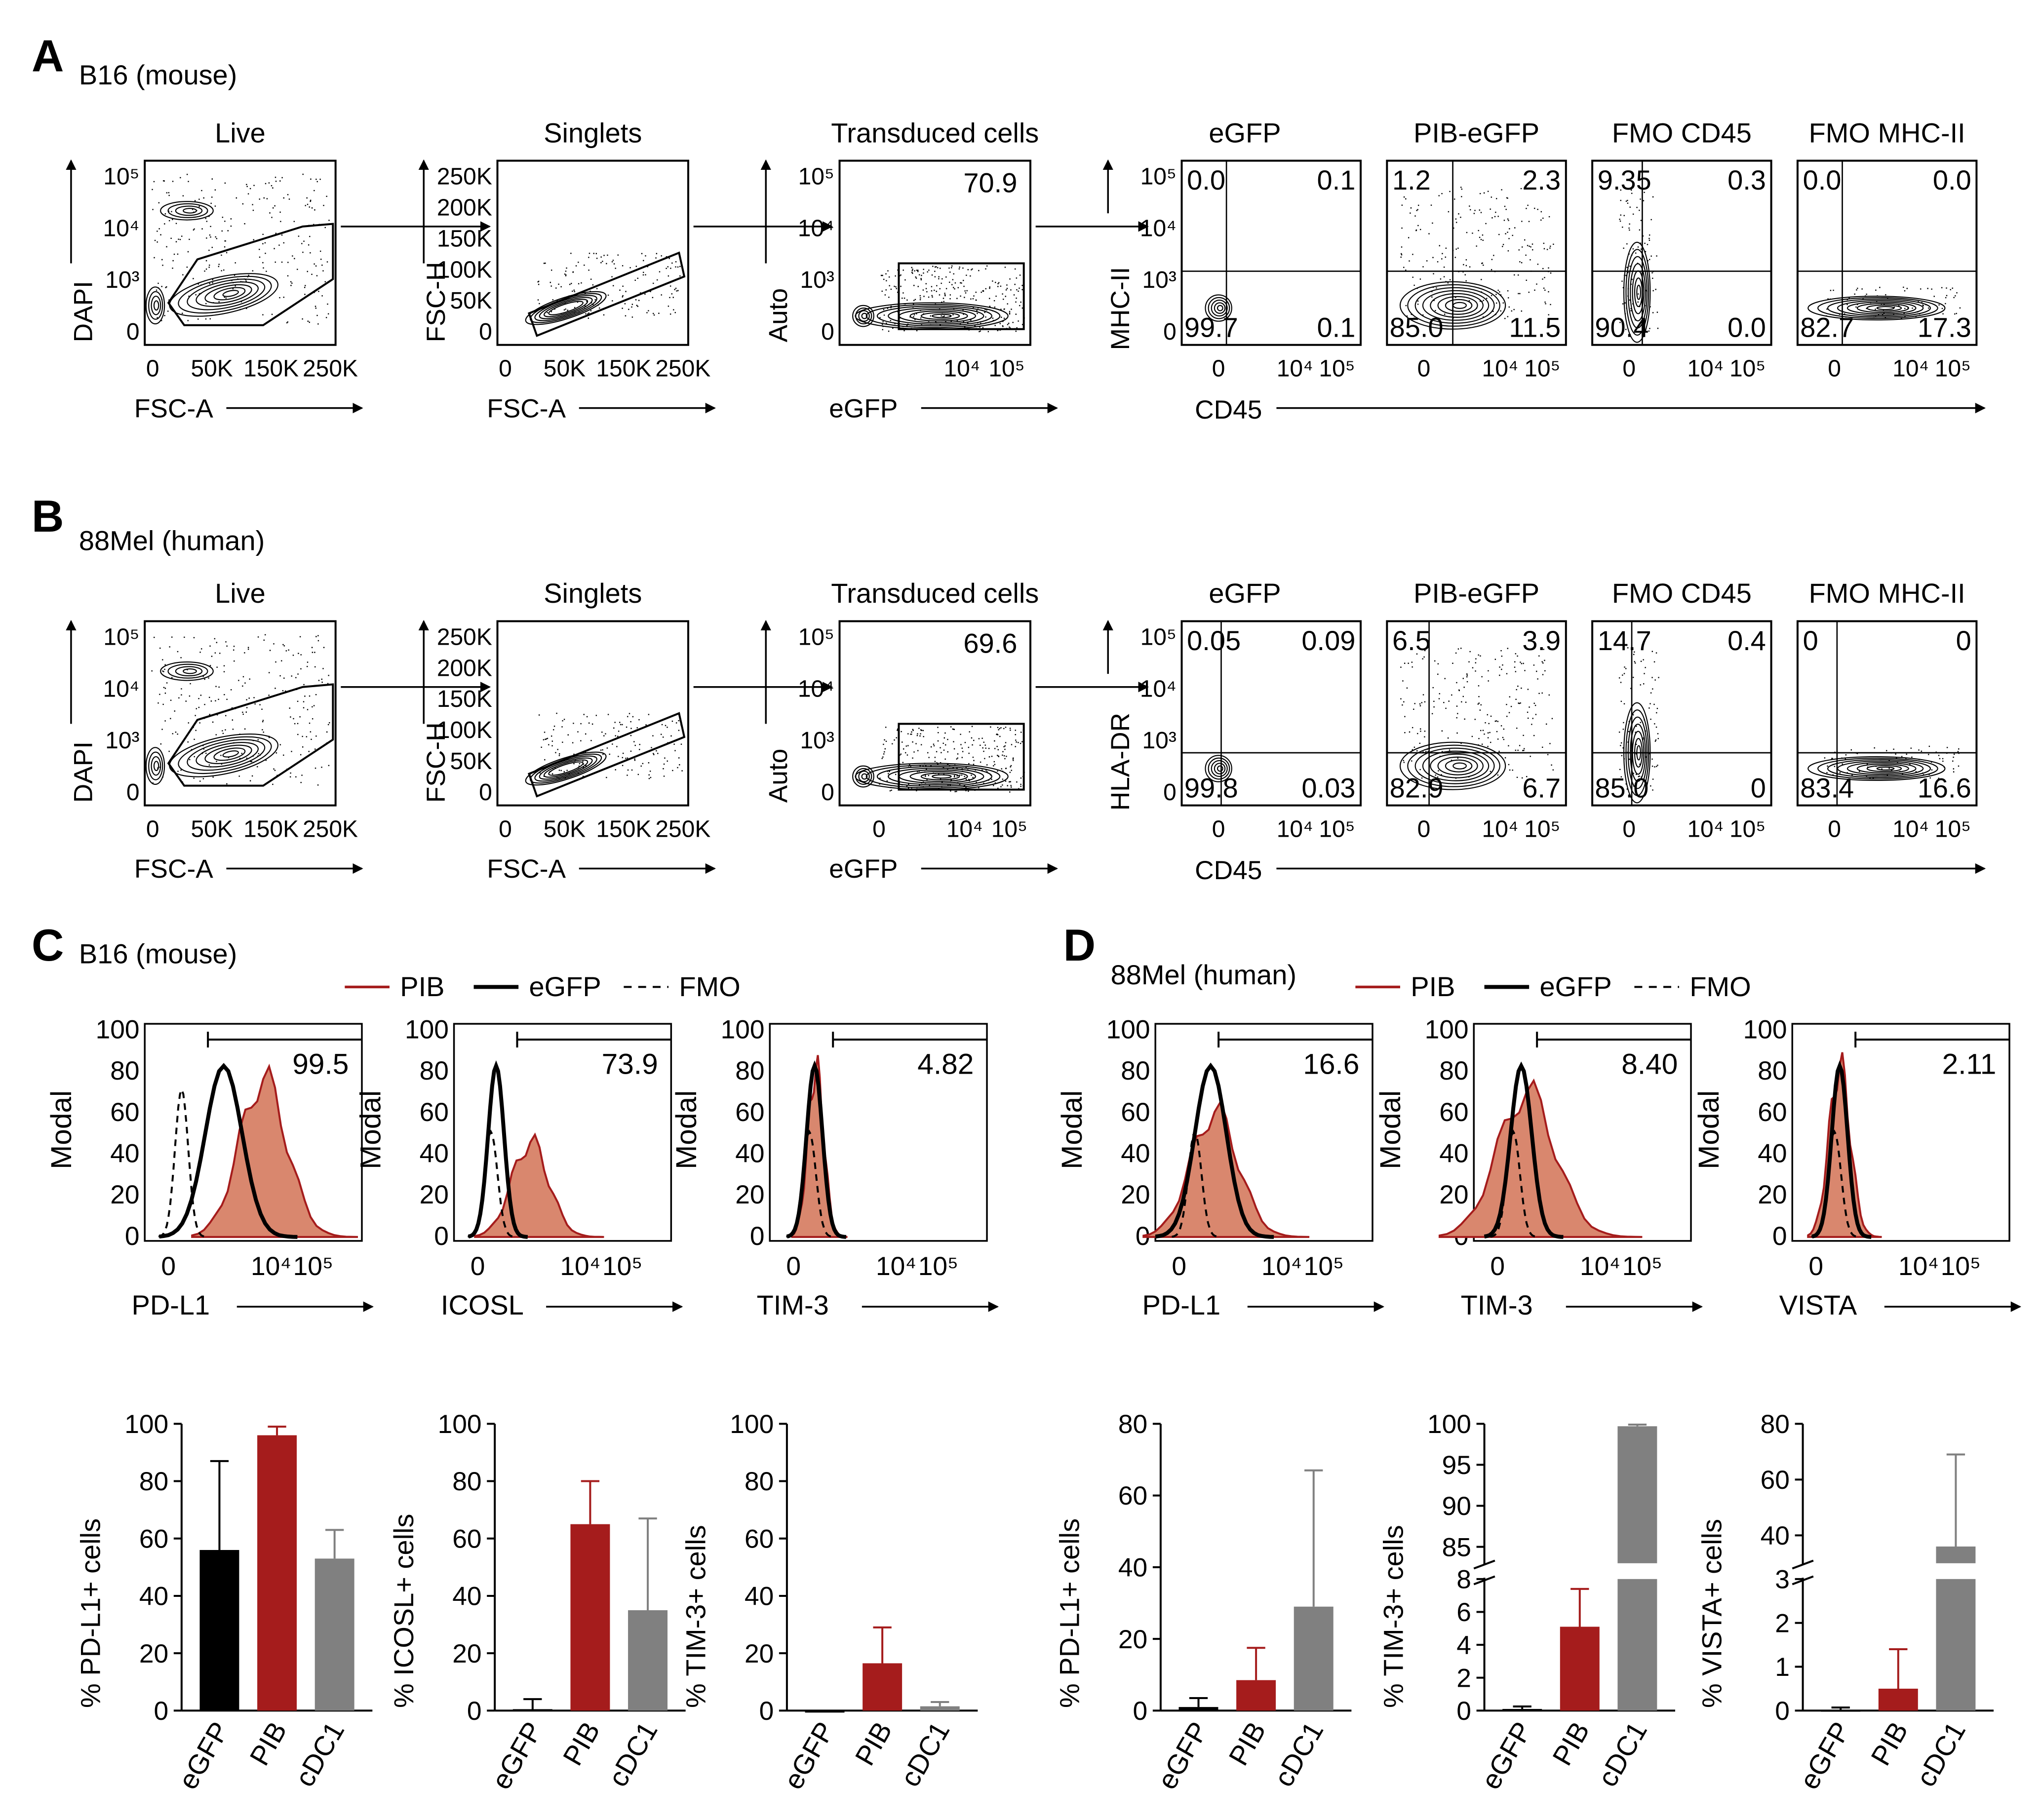  Describe the element at coordinates (1758, 788) in the screenshot. I see `quadrant-lr-value: 0` at that location.